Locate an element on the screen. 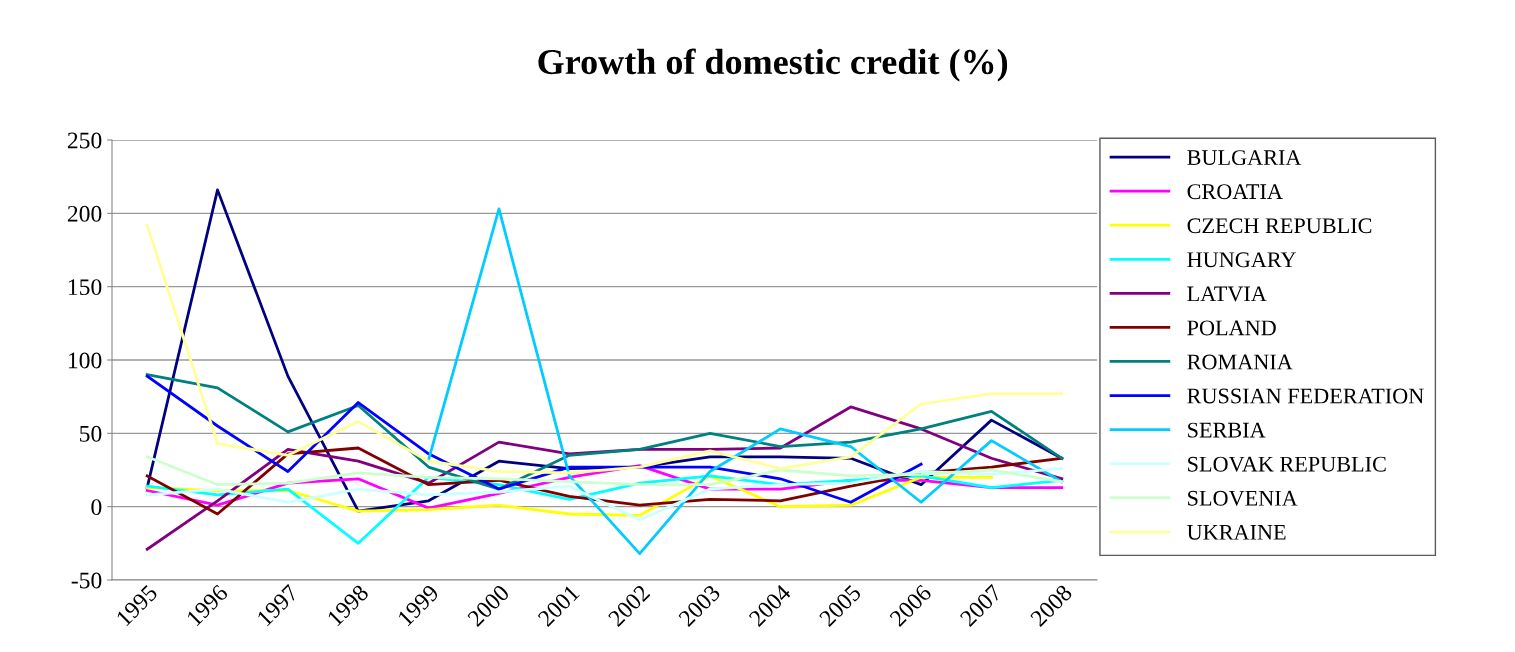 This screenshot has height=652, width=1515. y-tick-label: -50 is located at coordinates (86, 580).